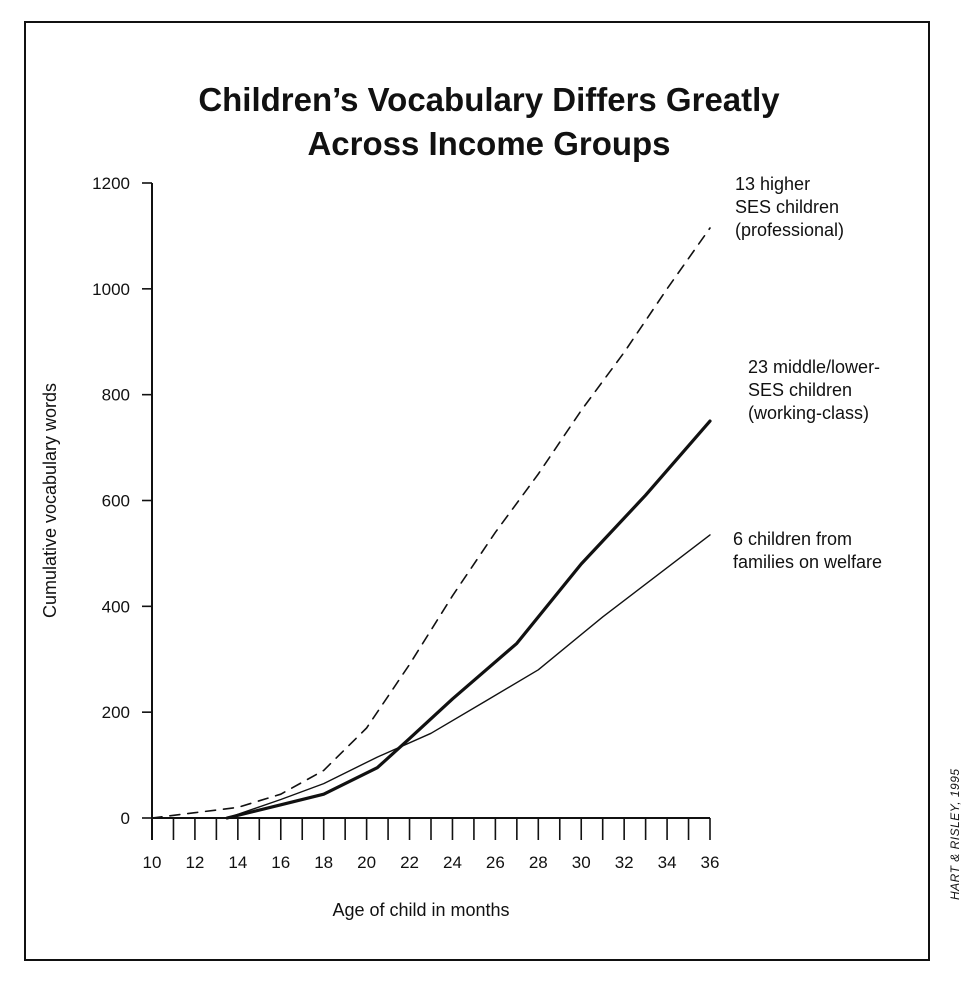  I want to click on x-tick-label: 14, so click(237, 862).